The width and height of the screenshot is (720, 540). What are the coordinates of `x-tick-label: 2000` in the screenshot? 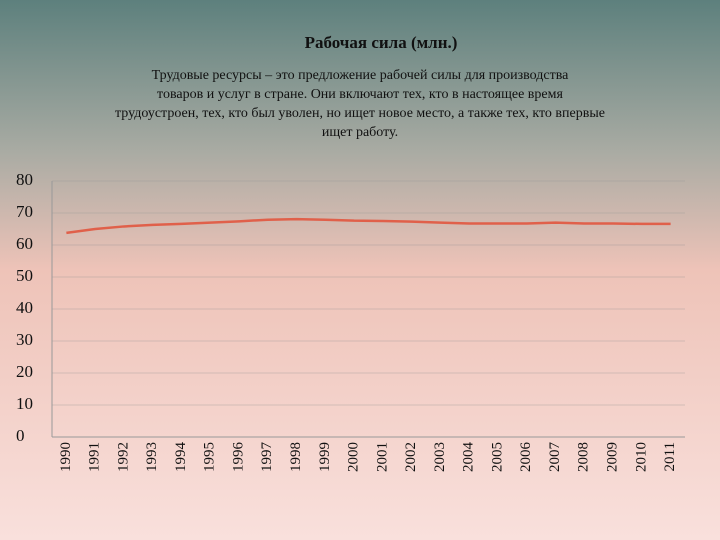 It's located at (354, 457).